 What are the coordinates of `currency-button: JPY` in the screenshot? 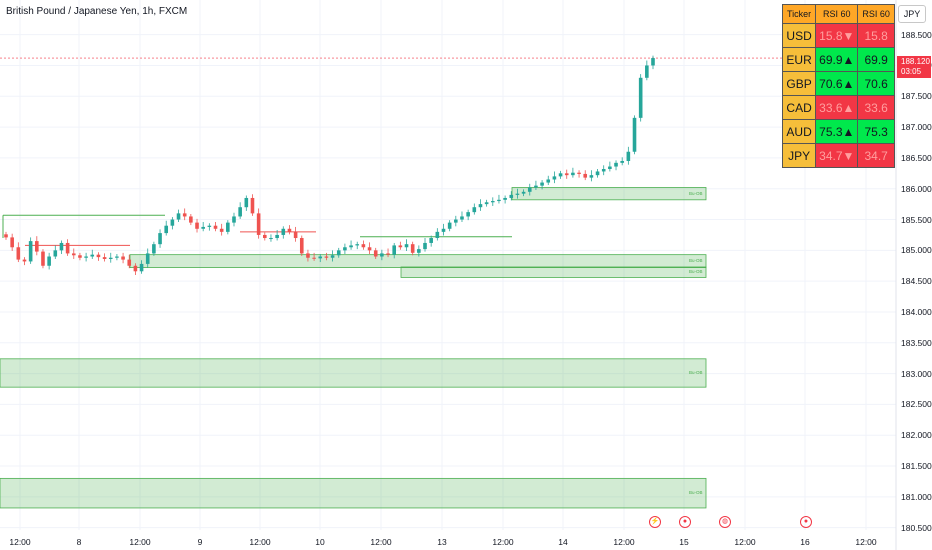 It's located at (912, 14).